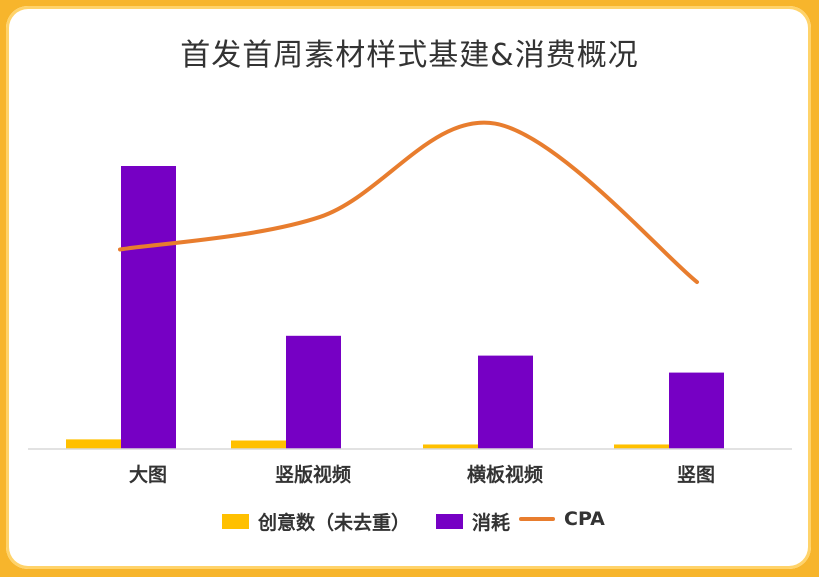 The width and height of the screenshot is (819, 577). I want to click on legend-label-spend: 消耗, so click(491, 523).